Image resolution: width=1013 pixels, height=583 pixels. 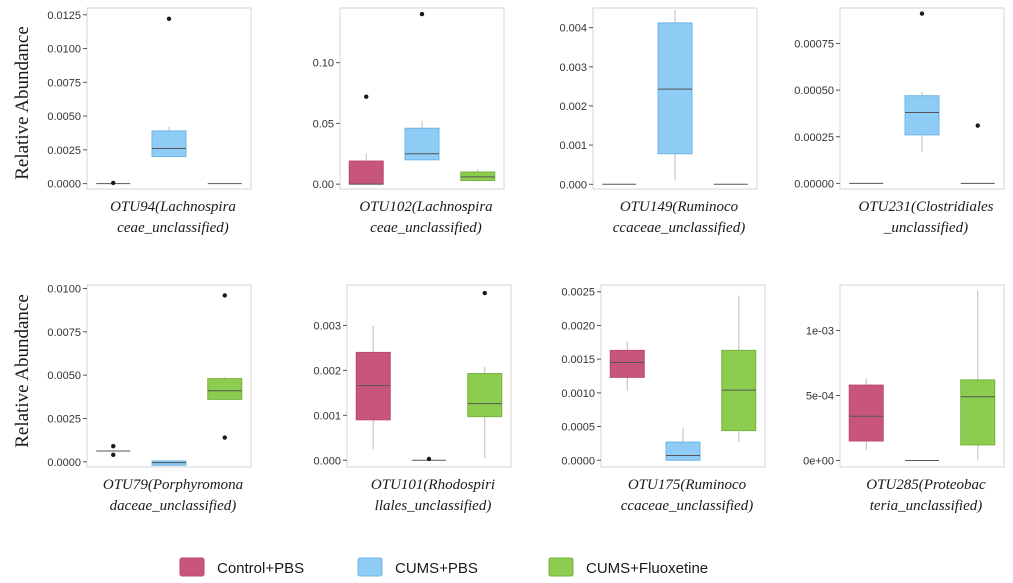 What do you see at coordinates (64, 16) in the screenshot?
I see `y-tick-label: 0.0125` at bounding box center [64, 16].